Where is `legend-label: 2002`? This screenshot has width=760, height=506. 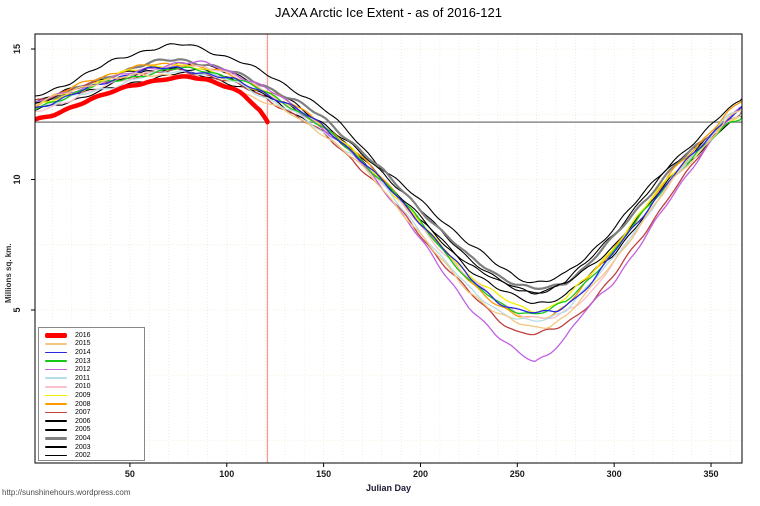 legend-label: 2002 is located at coordinates (83, 456).